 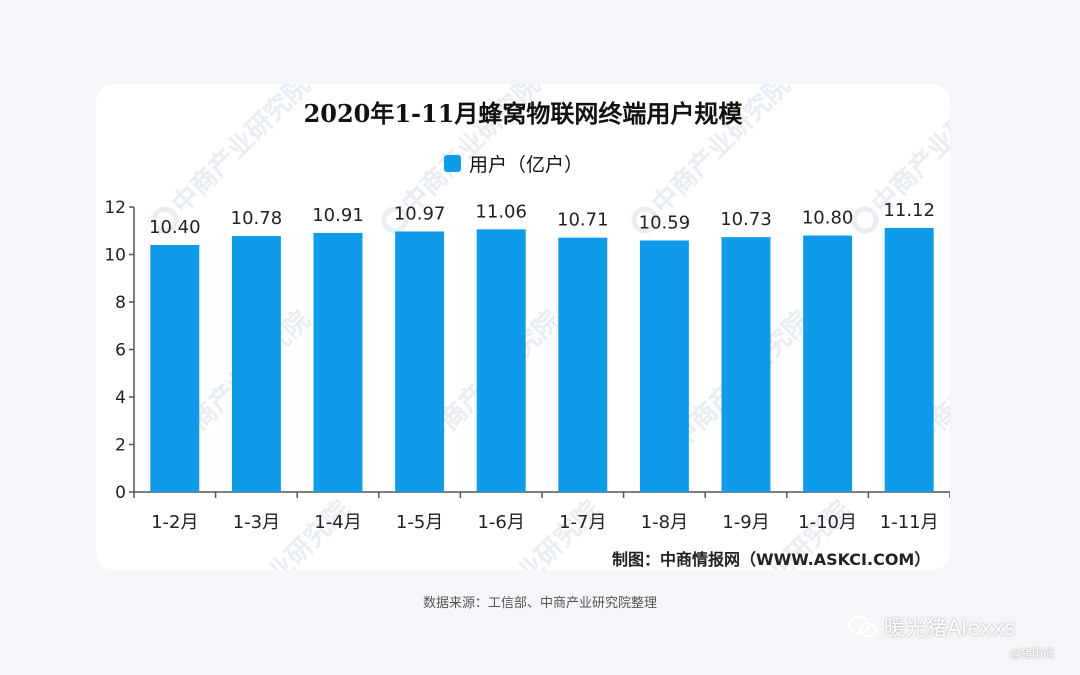 I want to click on x-tick-label: 1-4月, so click(x=337, y=522).